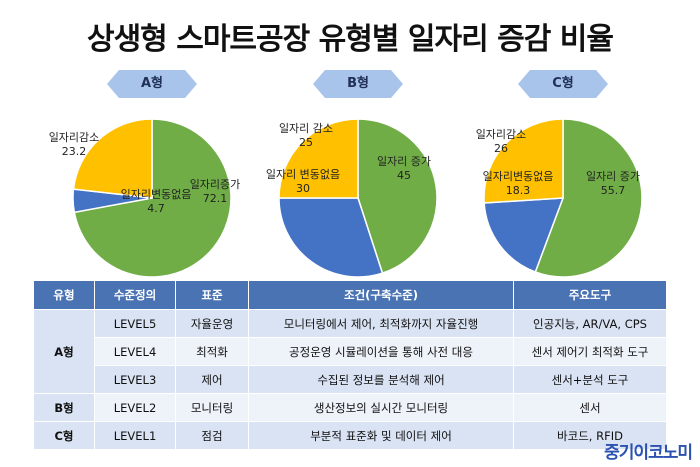 The width and height of the screenshot is (700, 467). Describe the element at coordinates (303, 188) in the screenshot. I see `slice-value: 30` at that location.